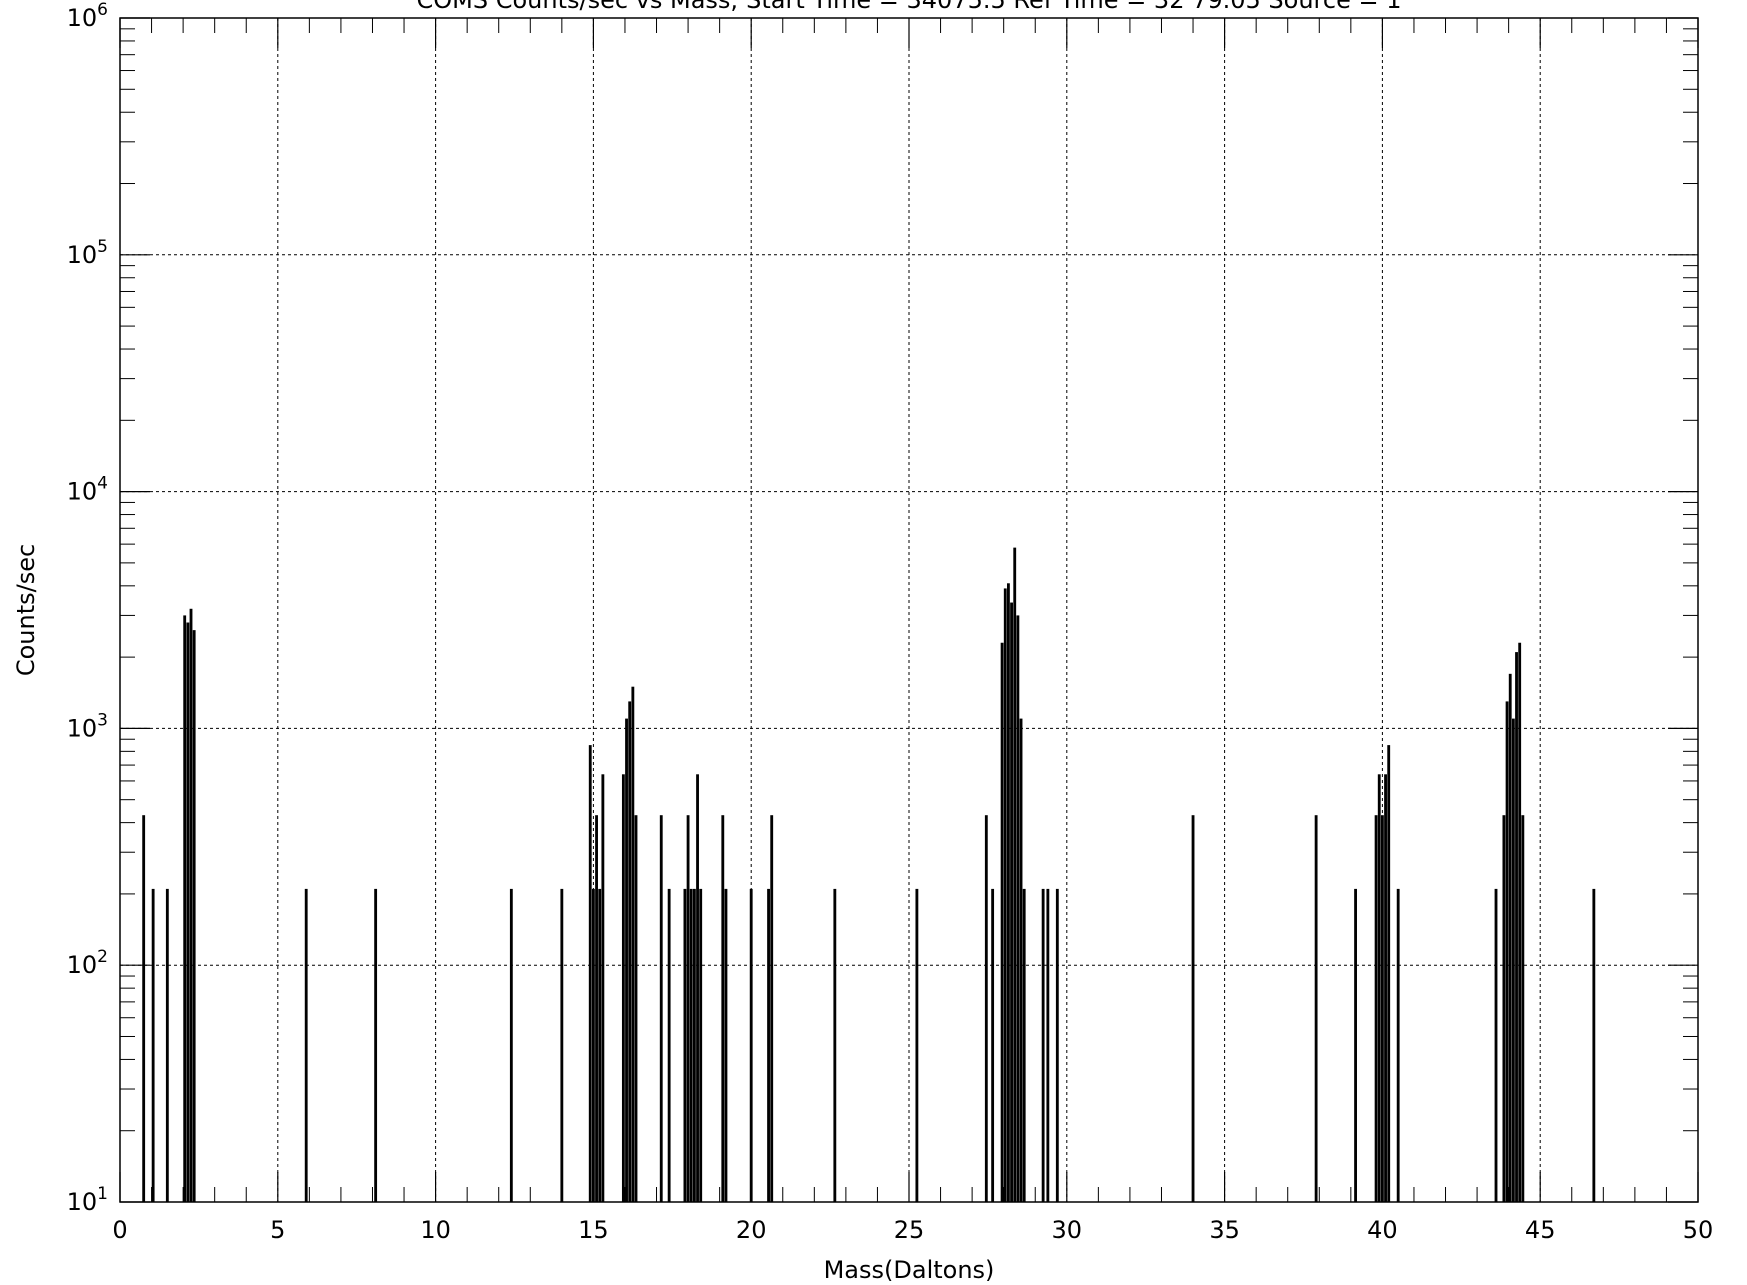 The width and height of the screenshot is (1747, 1285). I want to click on y-tick-exponent: 4, so click(102, 484).